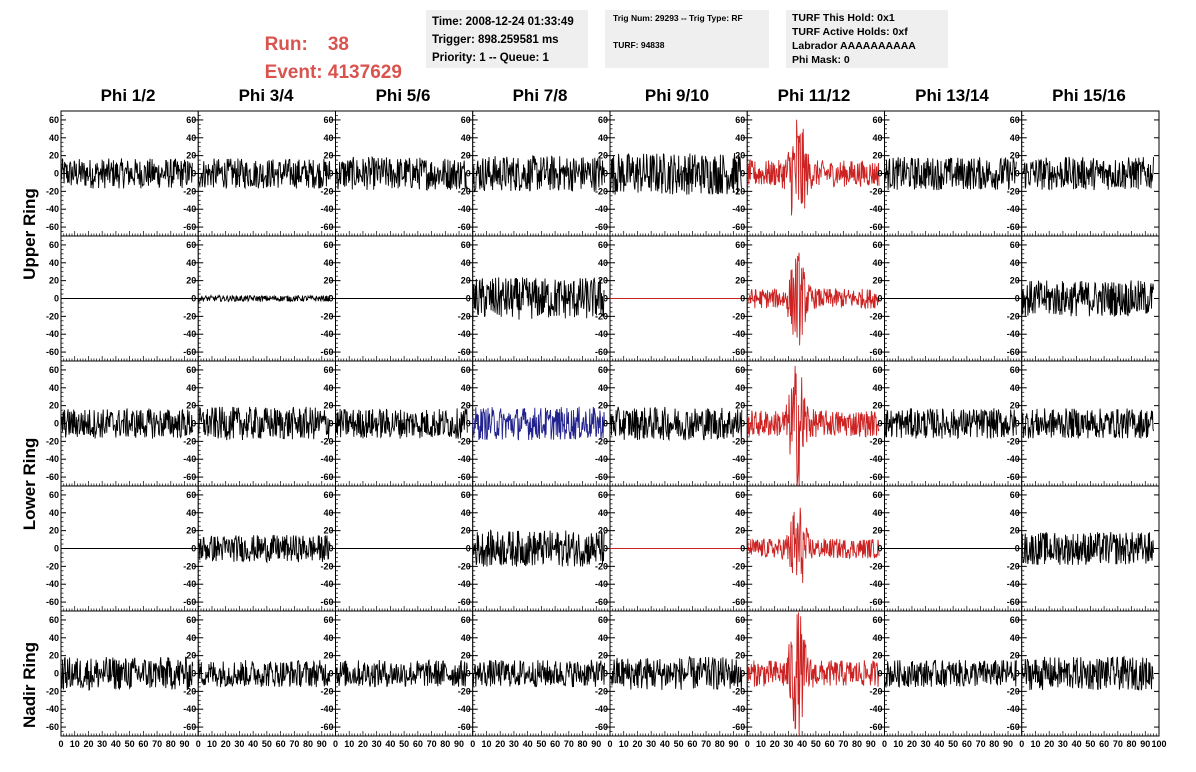 This screenshot has height=772, width=1196. What do you see at coordinates (854, 46) in the screenshot?
I see `labrador-text: Labrador AAAAAAAAAA` at bounding box center [854, 46].